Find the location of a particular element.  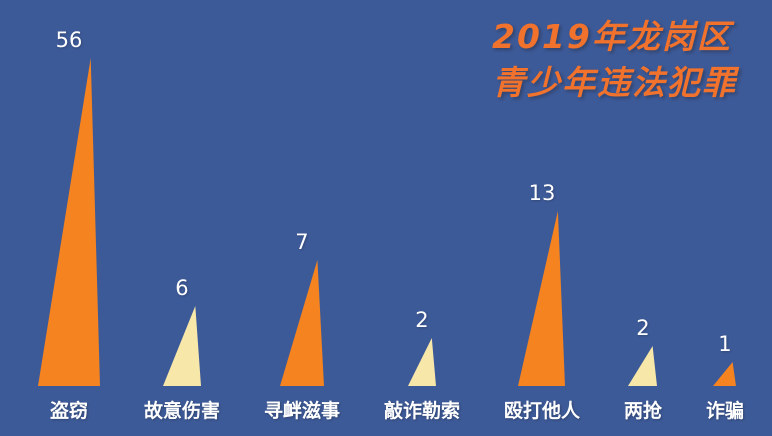

bar-value-label: 7 is located at coordinates (302, 242).